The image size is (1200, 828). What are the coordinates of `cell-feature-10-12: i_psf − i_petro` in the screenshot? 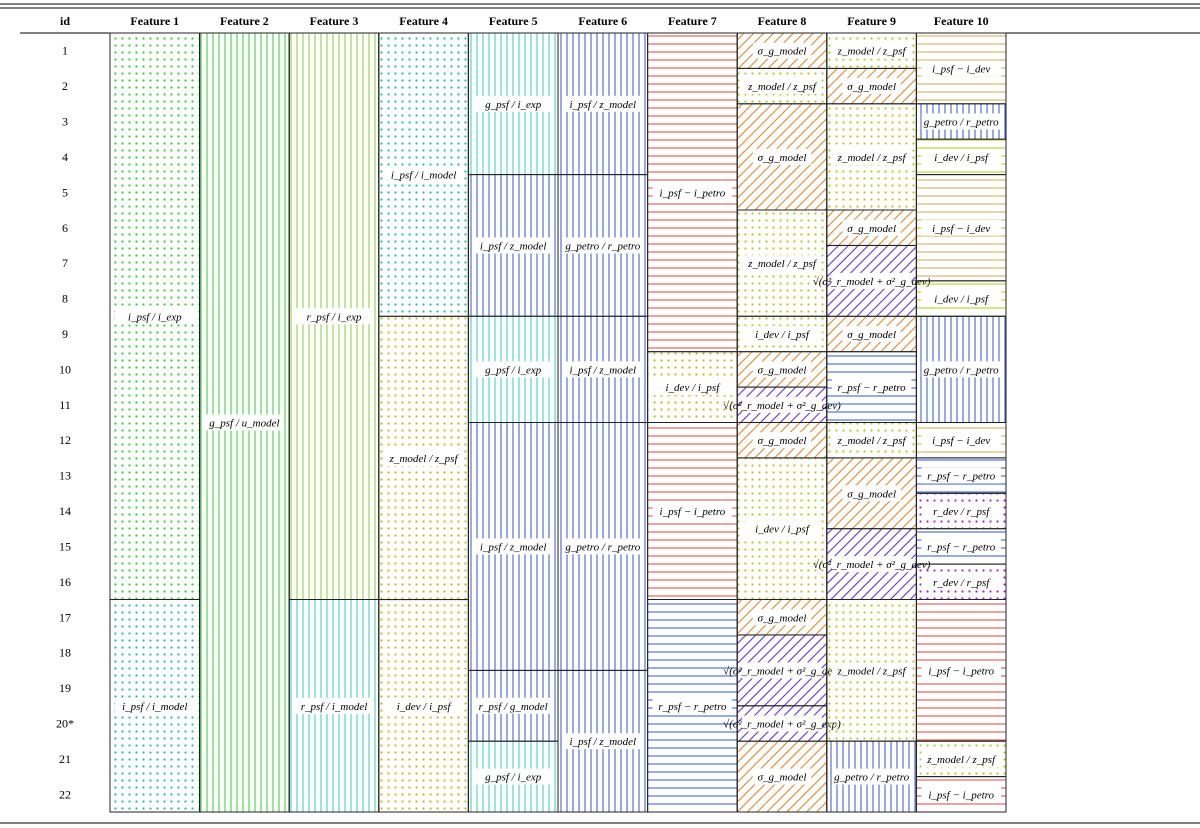 It's located at (961, 670).